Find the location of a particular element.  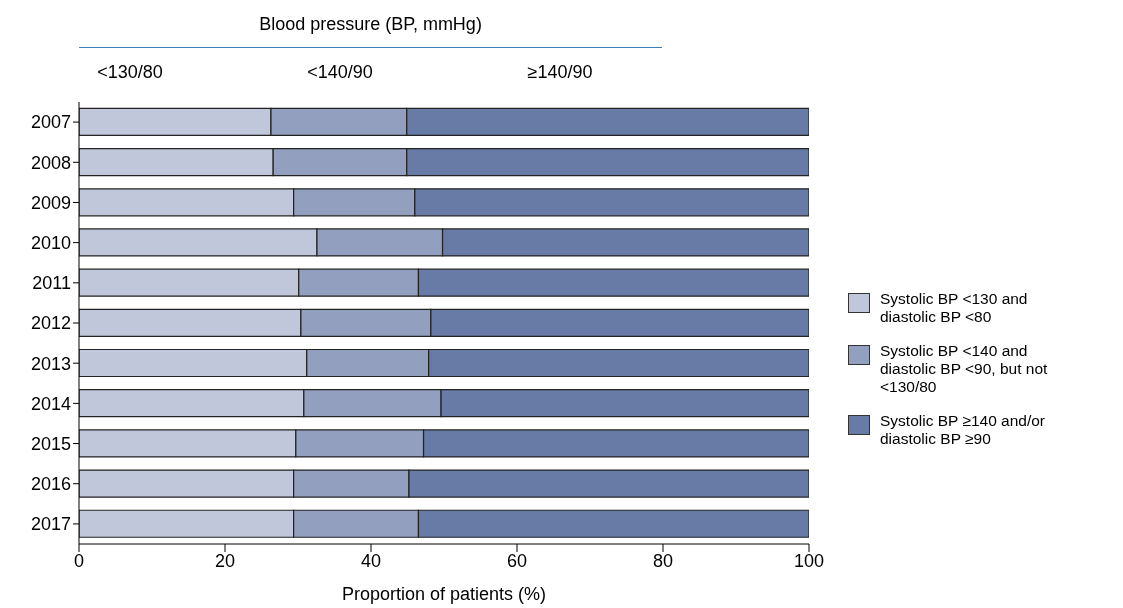

chart-title: Blood pressure (BP, mmHg) is located at coordinates (370, 24).